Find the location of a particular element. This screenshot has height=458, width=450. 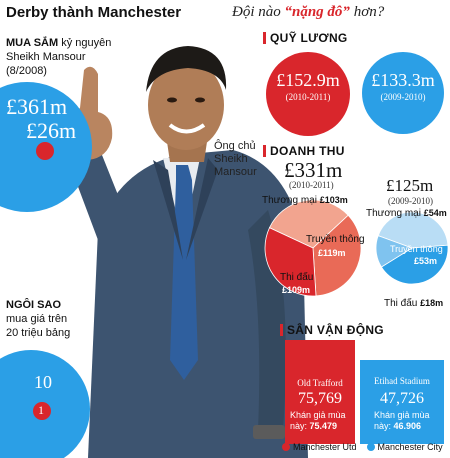

united-stadium-box is located at coordinates (320, 392).